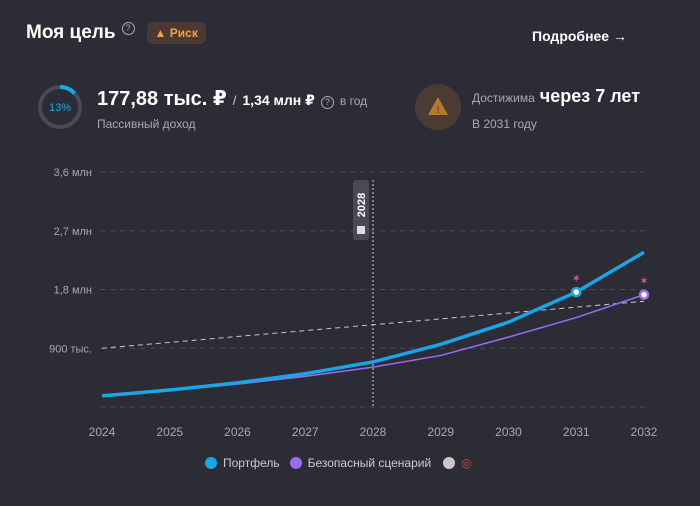 Image resolution: width=700 pixels, height=506 pixels. I want to click on warning-icon: !, so click(438, 107).